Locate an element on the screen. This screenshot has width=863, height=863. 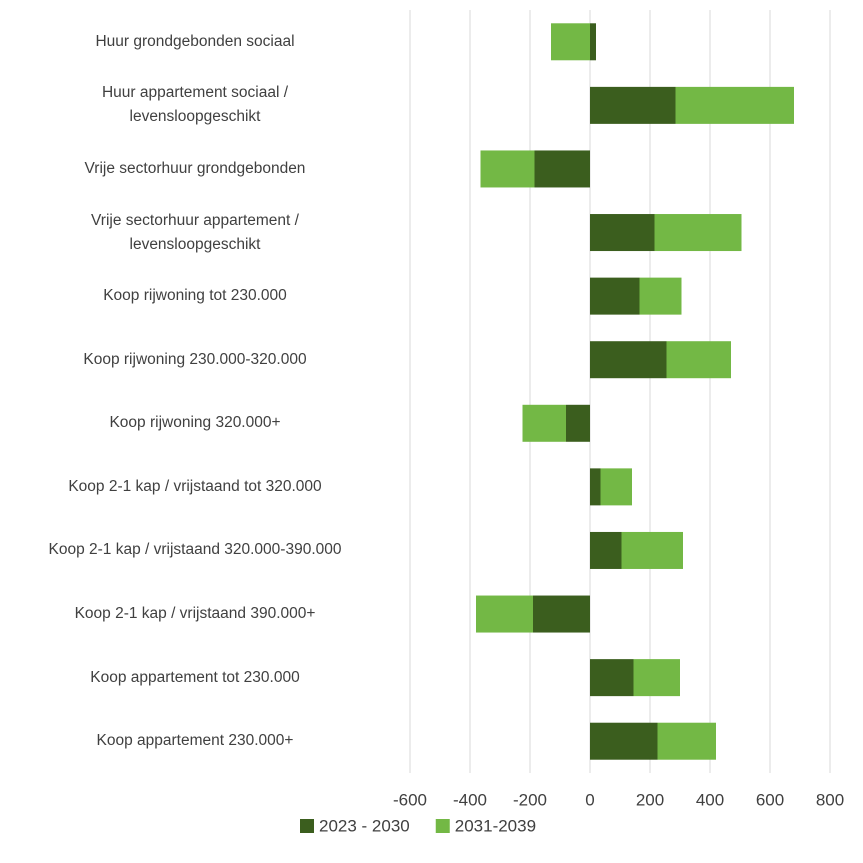
x-tick-label: -600 is located at coordinates (410, 799).